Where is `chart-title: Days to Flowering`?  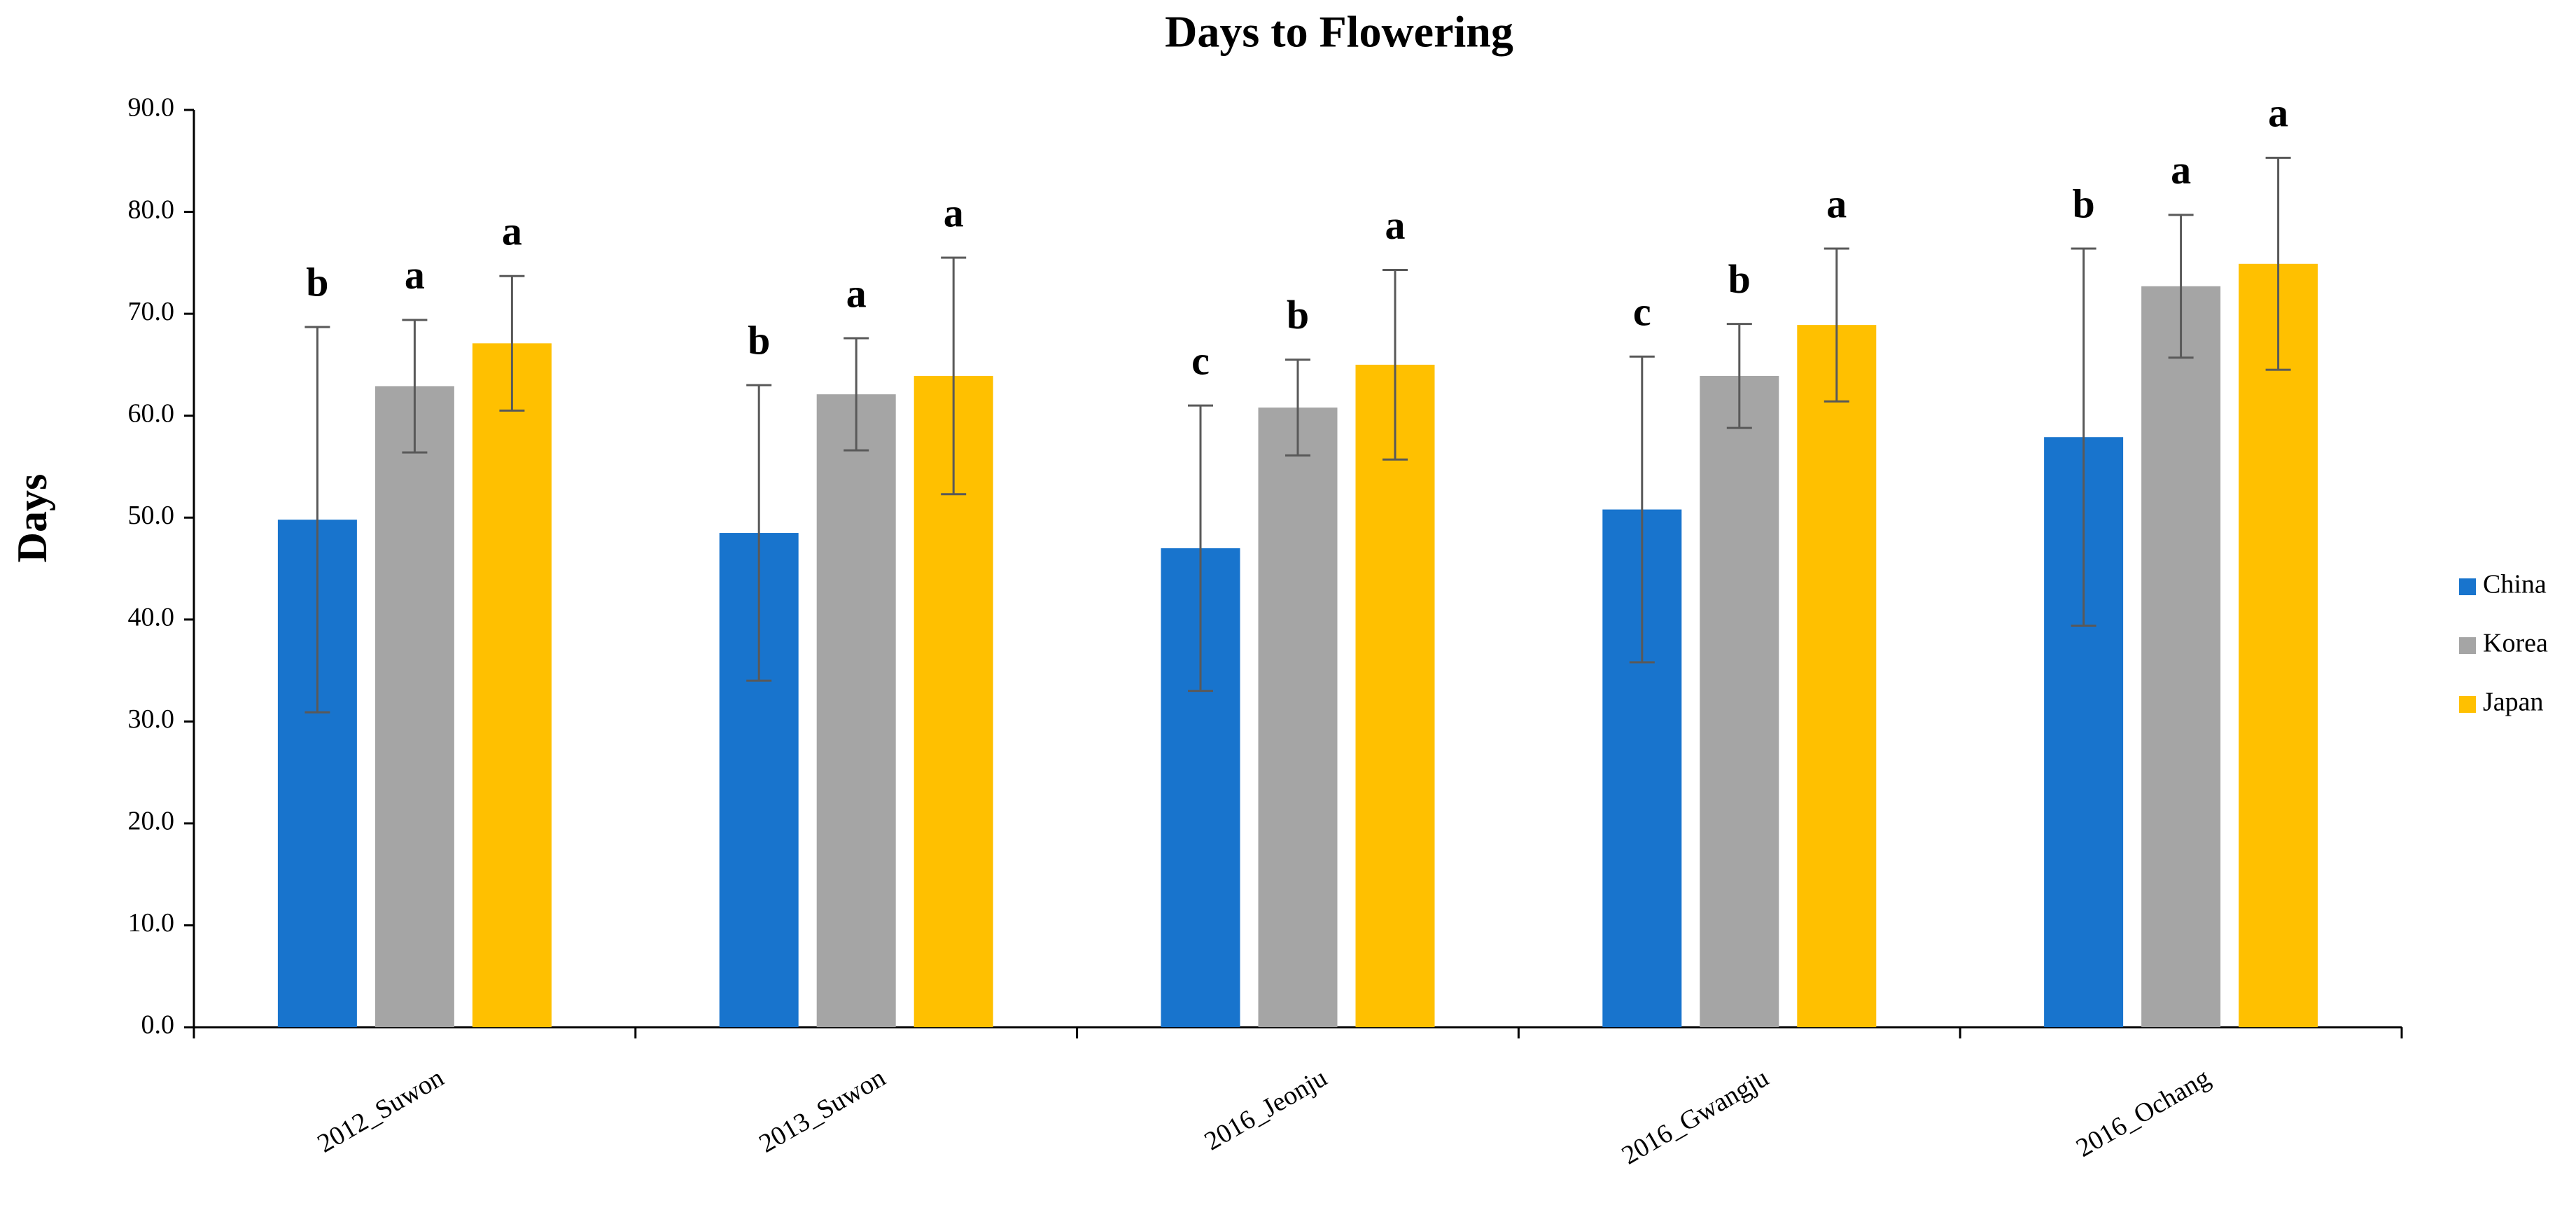 chart-title: Days to Flowering is located at coordinates (1339, 32).